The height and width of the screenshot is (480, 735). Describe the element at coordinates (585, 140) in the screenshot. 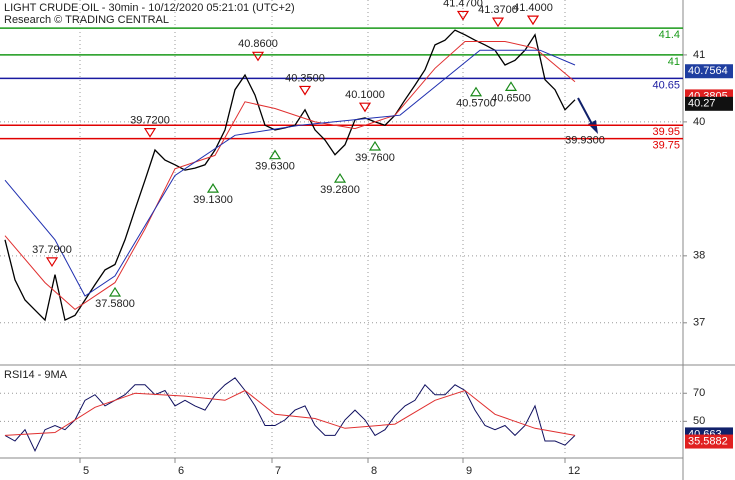

I see `target-label: 39.9300` at that location.